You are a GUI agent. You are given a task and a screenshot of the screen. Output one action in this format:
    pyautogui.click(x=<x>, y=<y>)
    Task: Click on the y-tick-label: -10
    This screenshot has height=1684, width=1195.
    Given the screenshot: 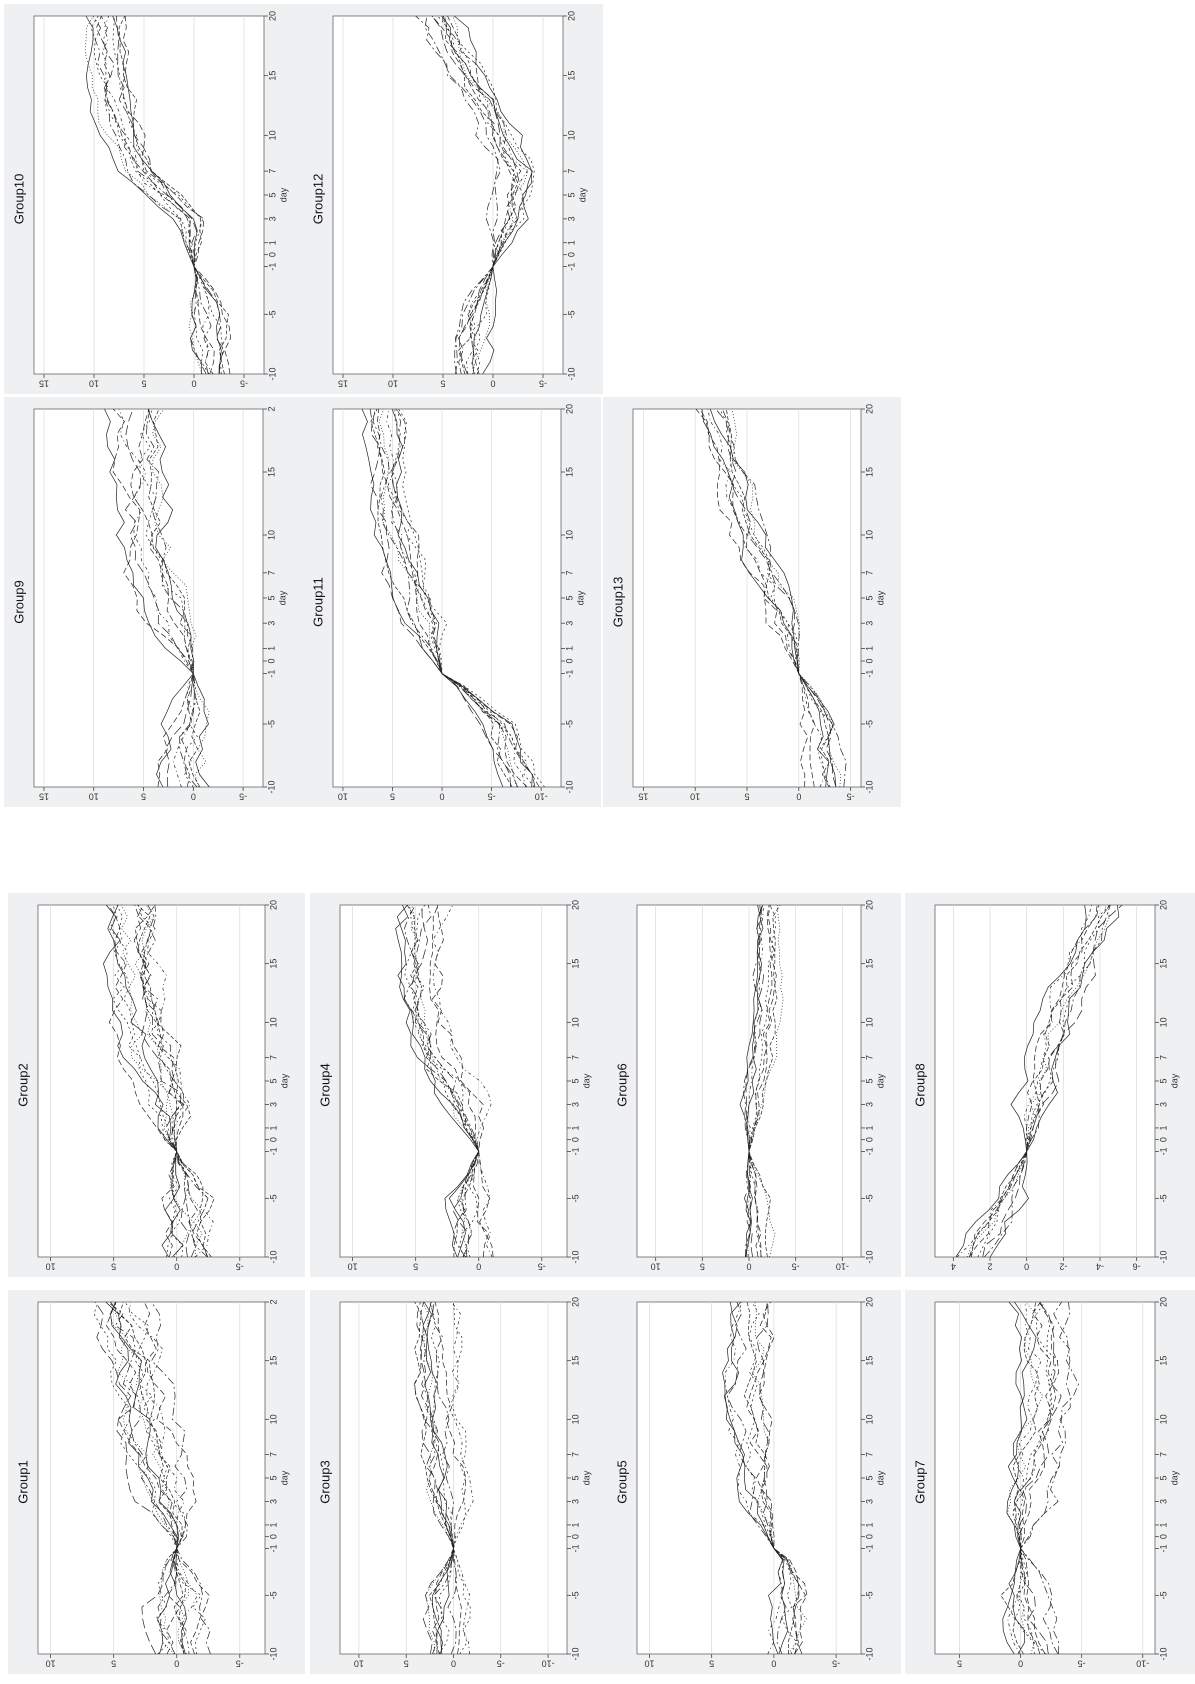 What is the action you would take?
    pyautogui.click(x=842, y=1267)
    